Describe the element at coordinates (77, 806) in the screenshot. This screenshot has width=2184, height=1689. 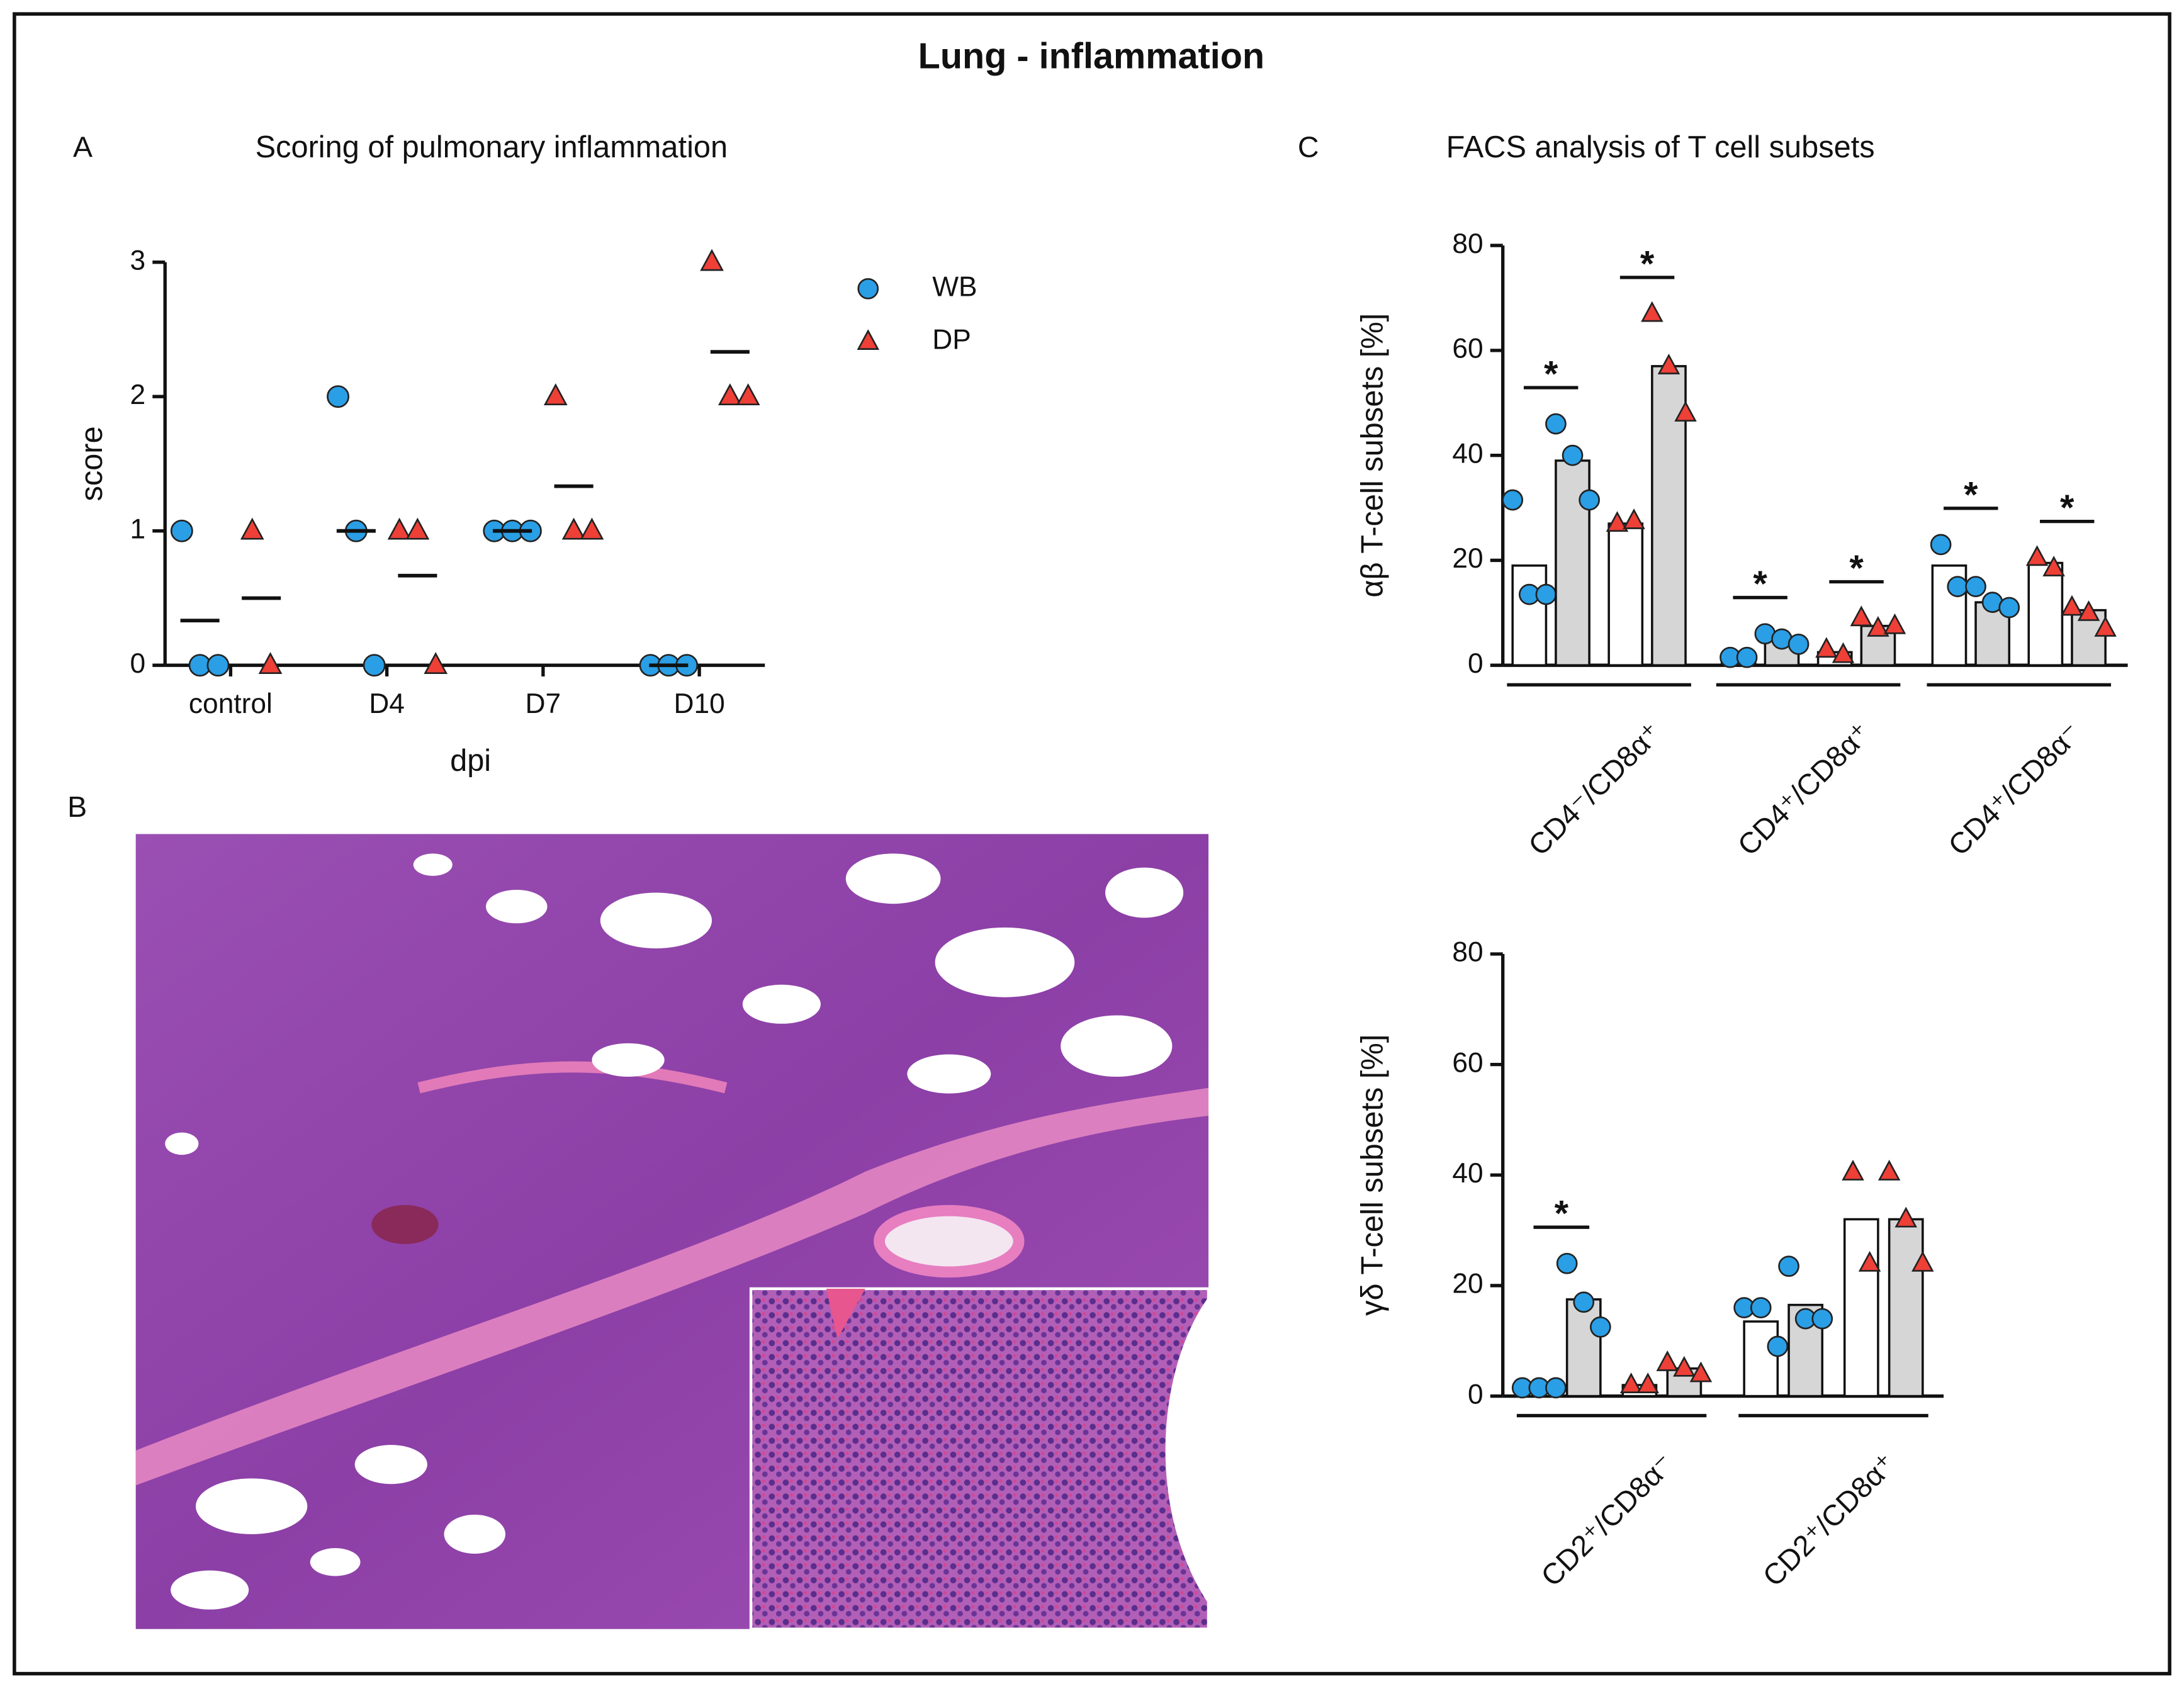
I see `panel-label: B` at that location.